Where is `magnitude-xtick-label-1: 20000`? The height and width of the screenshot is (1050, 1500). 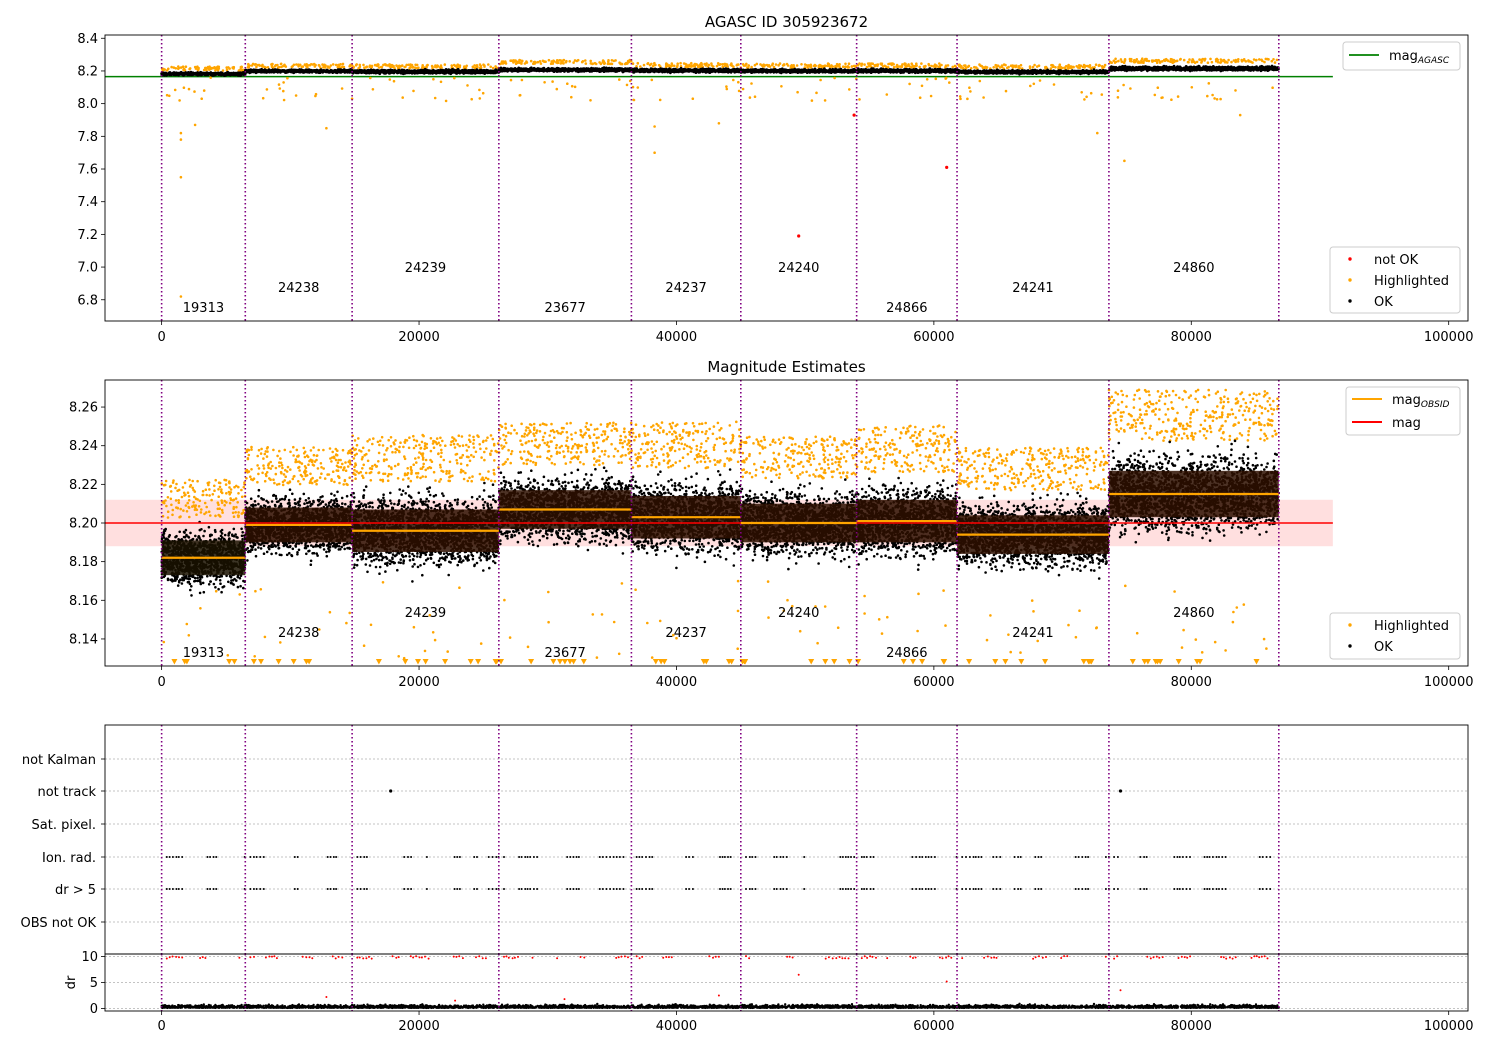
magnitude-xtick-label-1: 20000 is located at coordinates (418, 682).